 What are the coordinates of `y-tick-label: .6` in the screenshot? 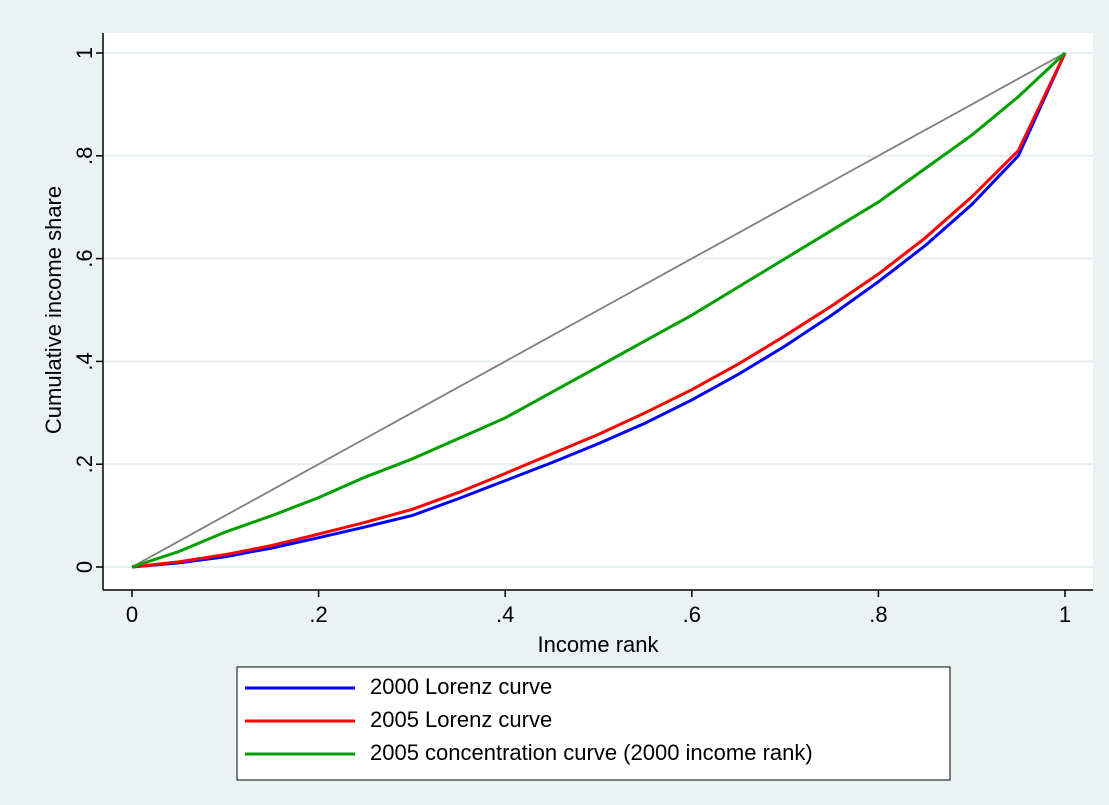 It's located at (84, 258).